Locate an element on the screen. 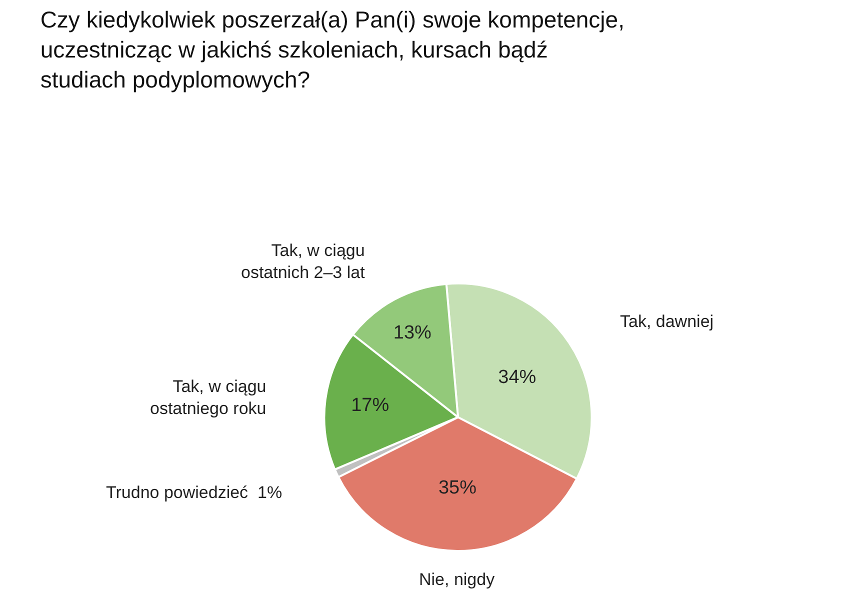  chart-title: Czy kiedykolwiek poszerzał(a) Pan(i) swoje kompetencje, uczestnicząc w jakichś szkoleniach, kursach bądź studiach podyplomowych? is located at coordinates (332, 49).